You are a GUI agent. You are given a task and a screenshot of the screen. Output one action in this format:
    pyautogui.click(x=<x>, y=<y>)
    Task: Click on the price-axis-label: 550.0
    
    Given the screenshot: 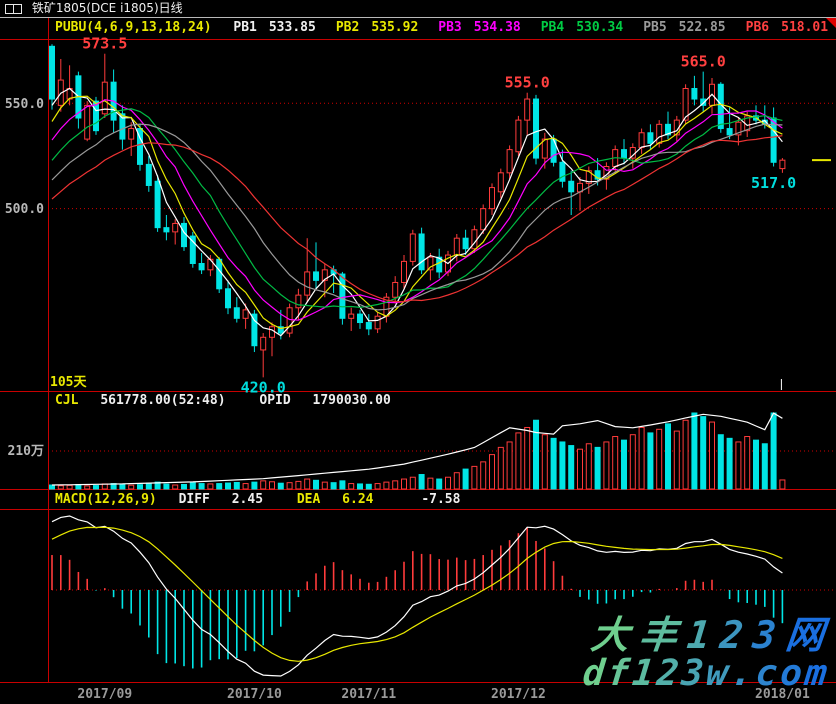 What is the action you would take?
    pyautogui.click(x=24, y=104)
    